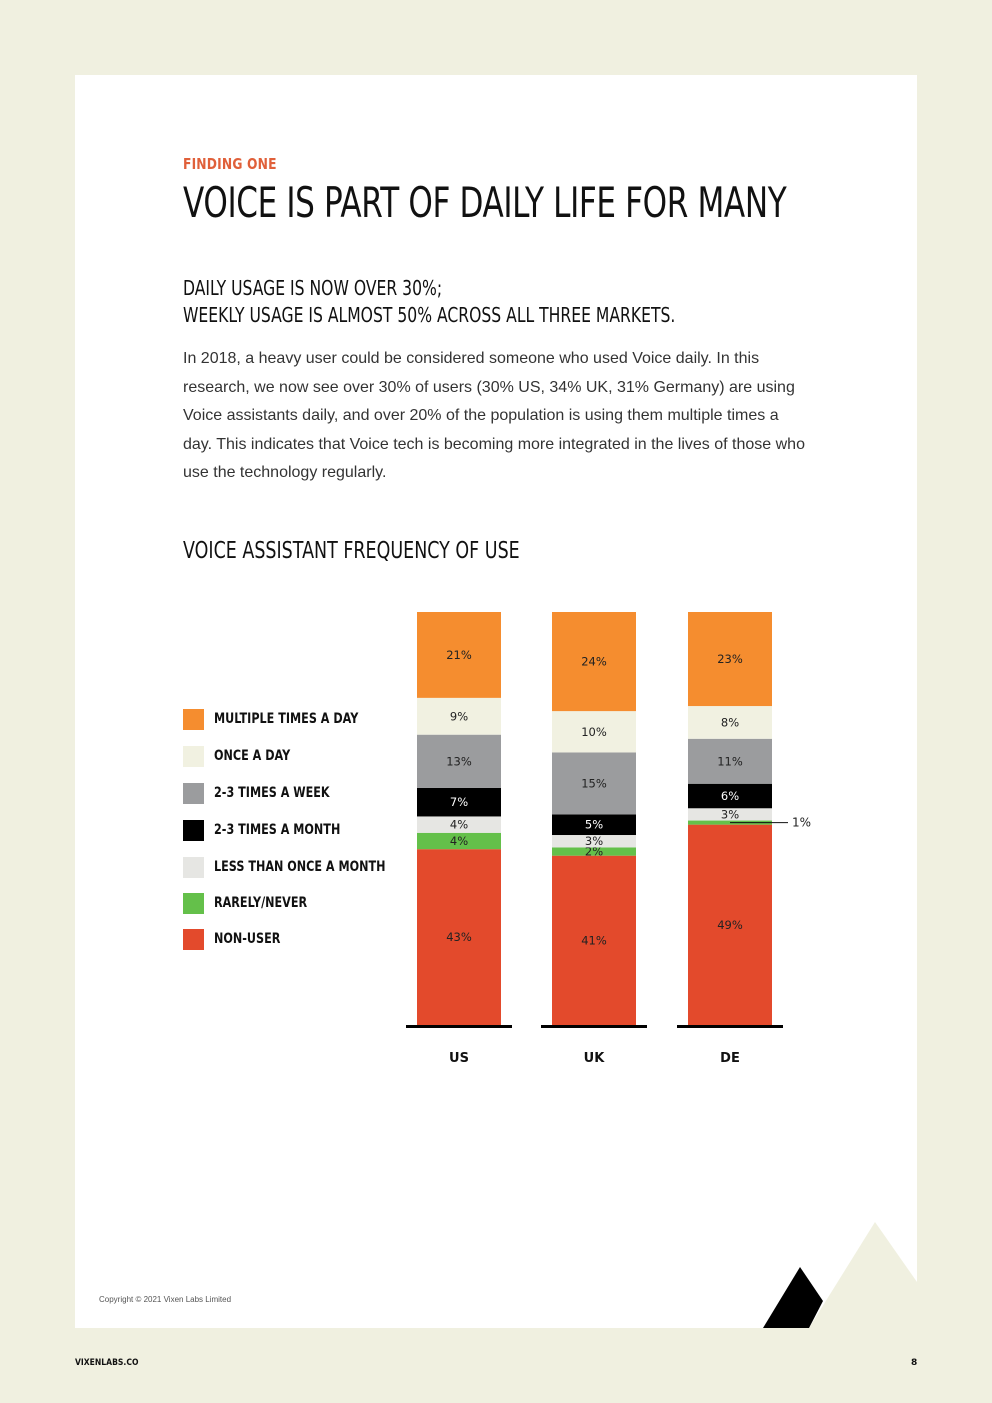 This screenshot has height=1403, width=992. I want to click on data-label-de-2-3-times-a-week: 11%, so click(730, 761).